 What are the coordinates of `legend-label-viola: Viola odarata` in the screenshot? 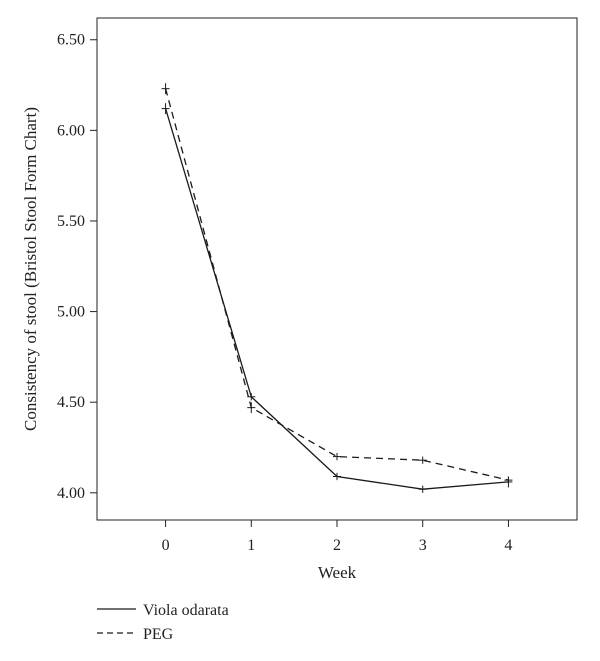 It's located at (186, 610).